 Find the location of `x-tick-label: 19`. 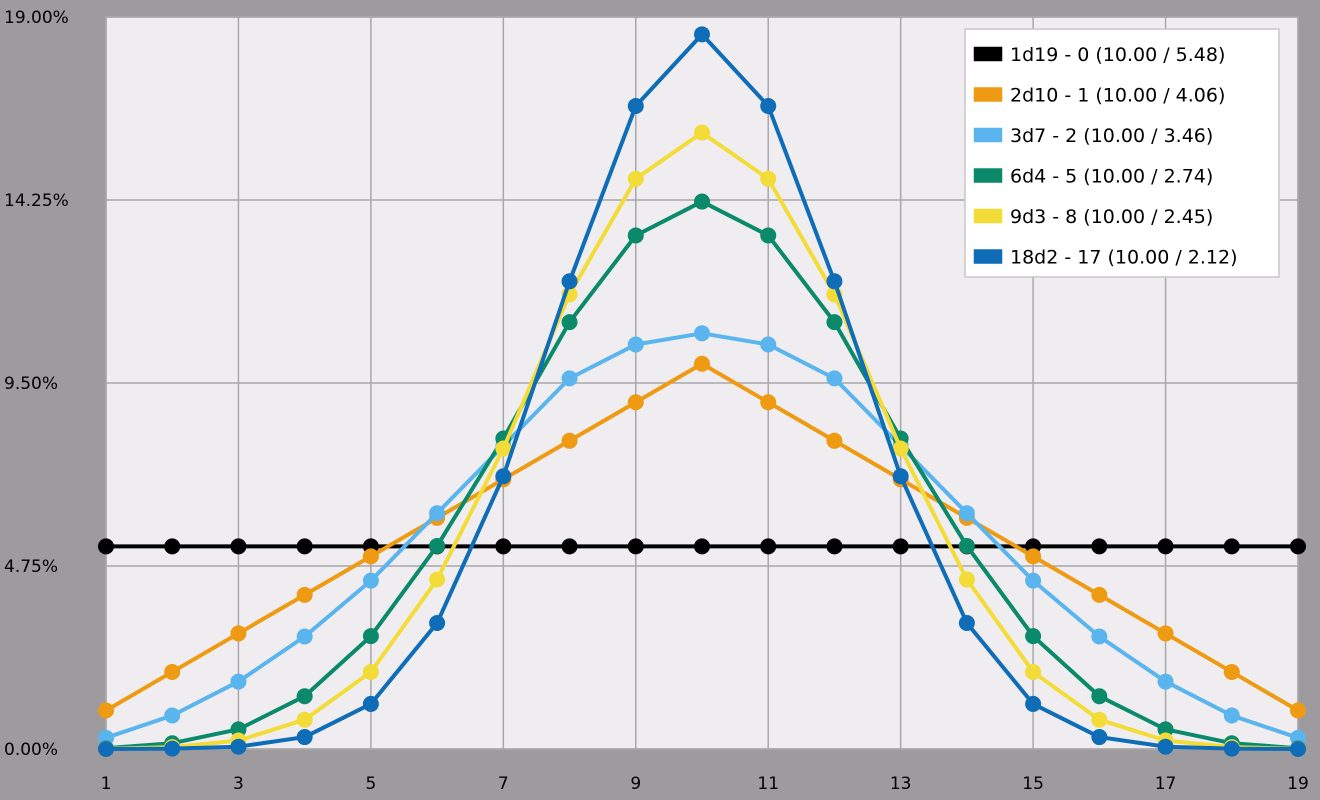

x-tick-label: 19 is located at coordinates (1298, 784).